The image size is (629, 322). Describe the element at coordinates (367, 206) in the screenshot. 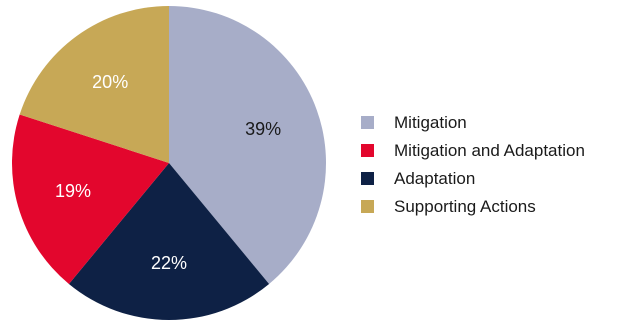

I see `legend-swatch-supporting-actions` at that location.